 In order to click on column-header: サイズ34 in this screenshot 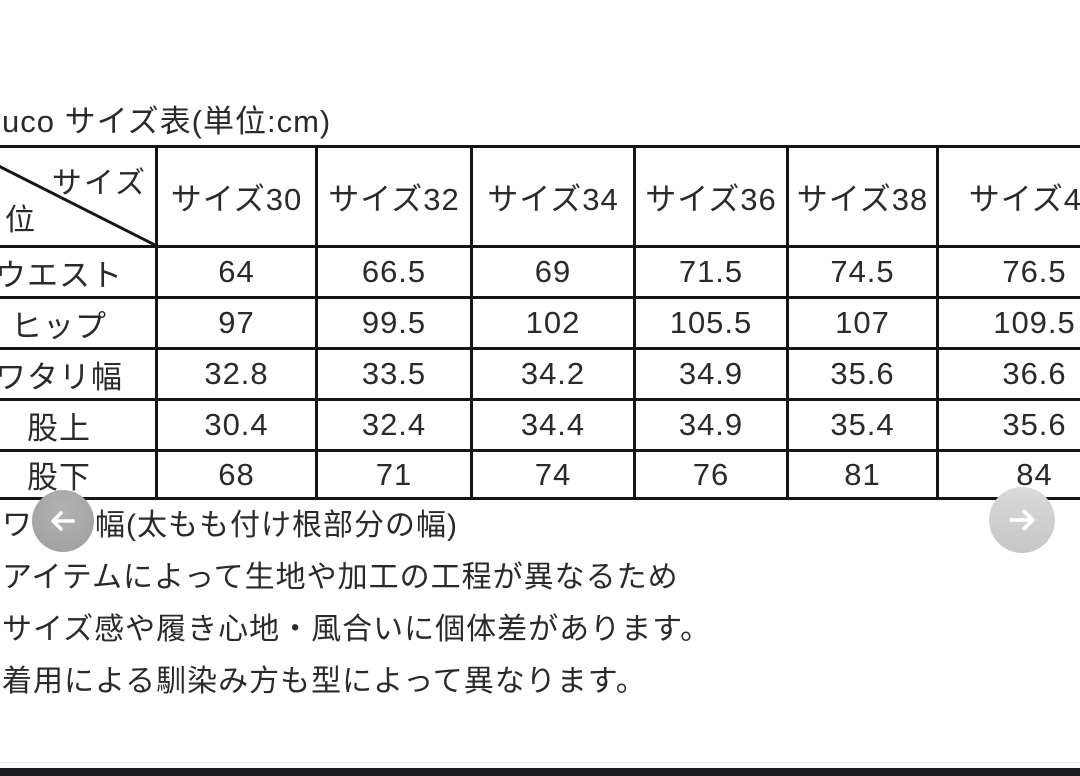, I will do `click(553, 196)`.